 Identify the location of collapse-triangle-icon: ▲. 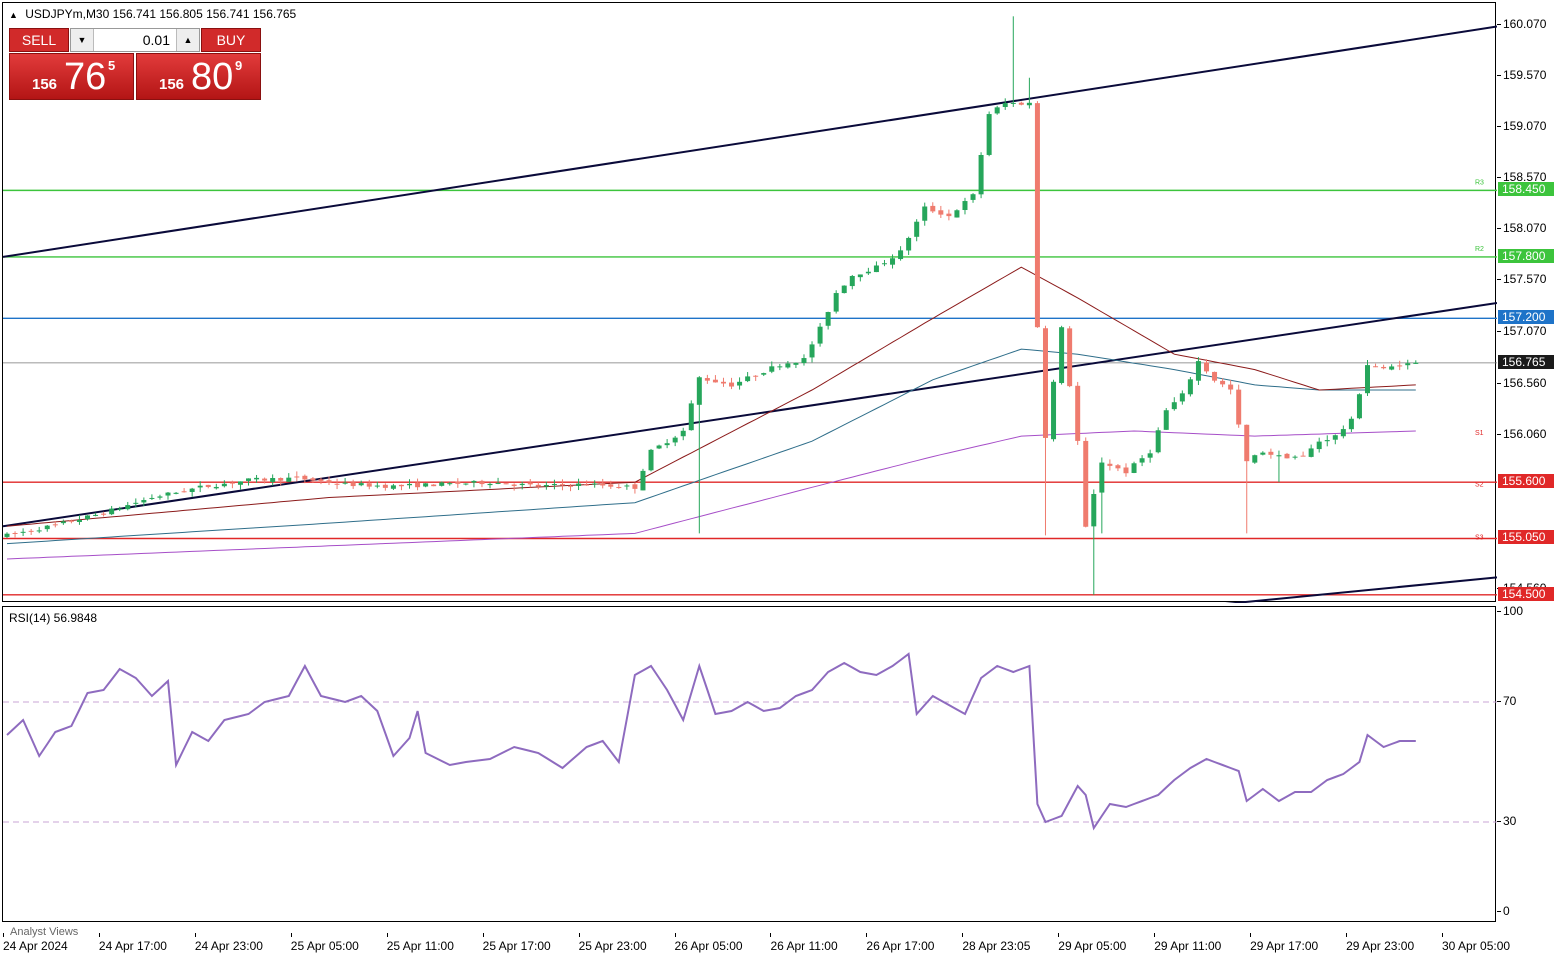
(13, 15).